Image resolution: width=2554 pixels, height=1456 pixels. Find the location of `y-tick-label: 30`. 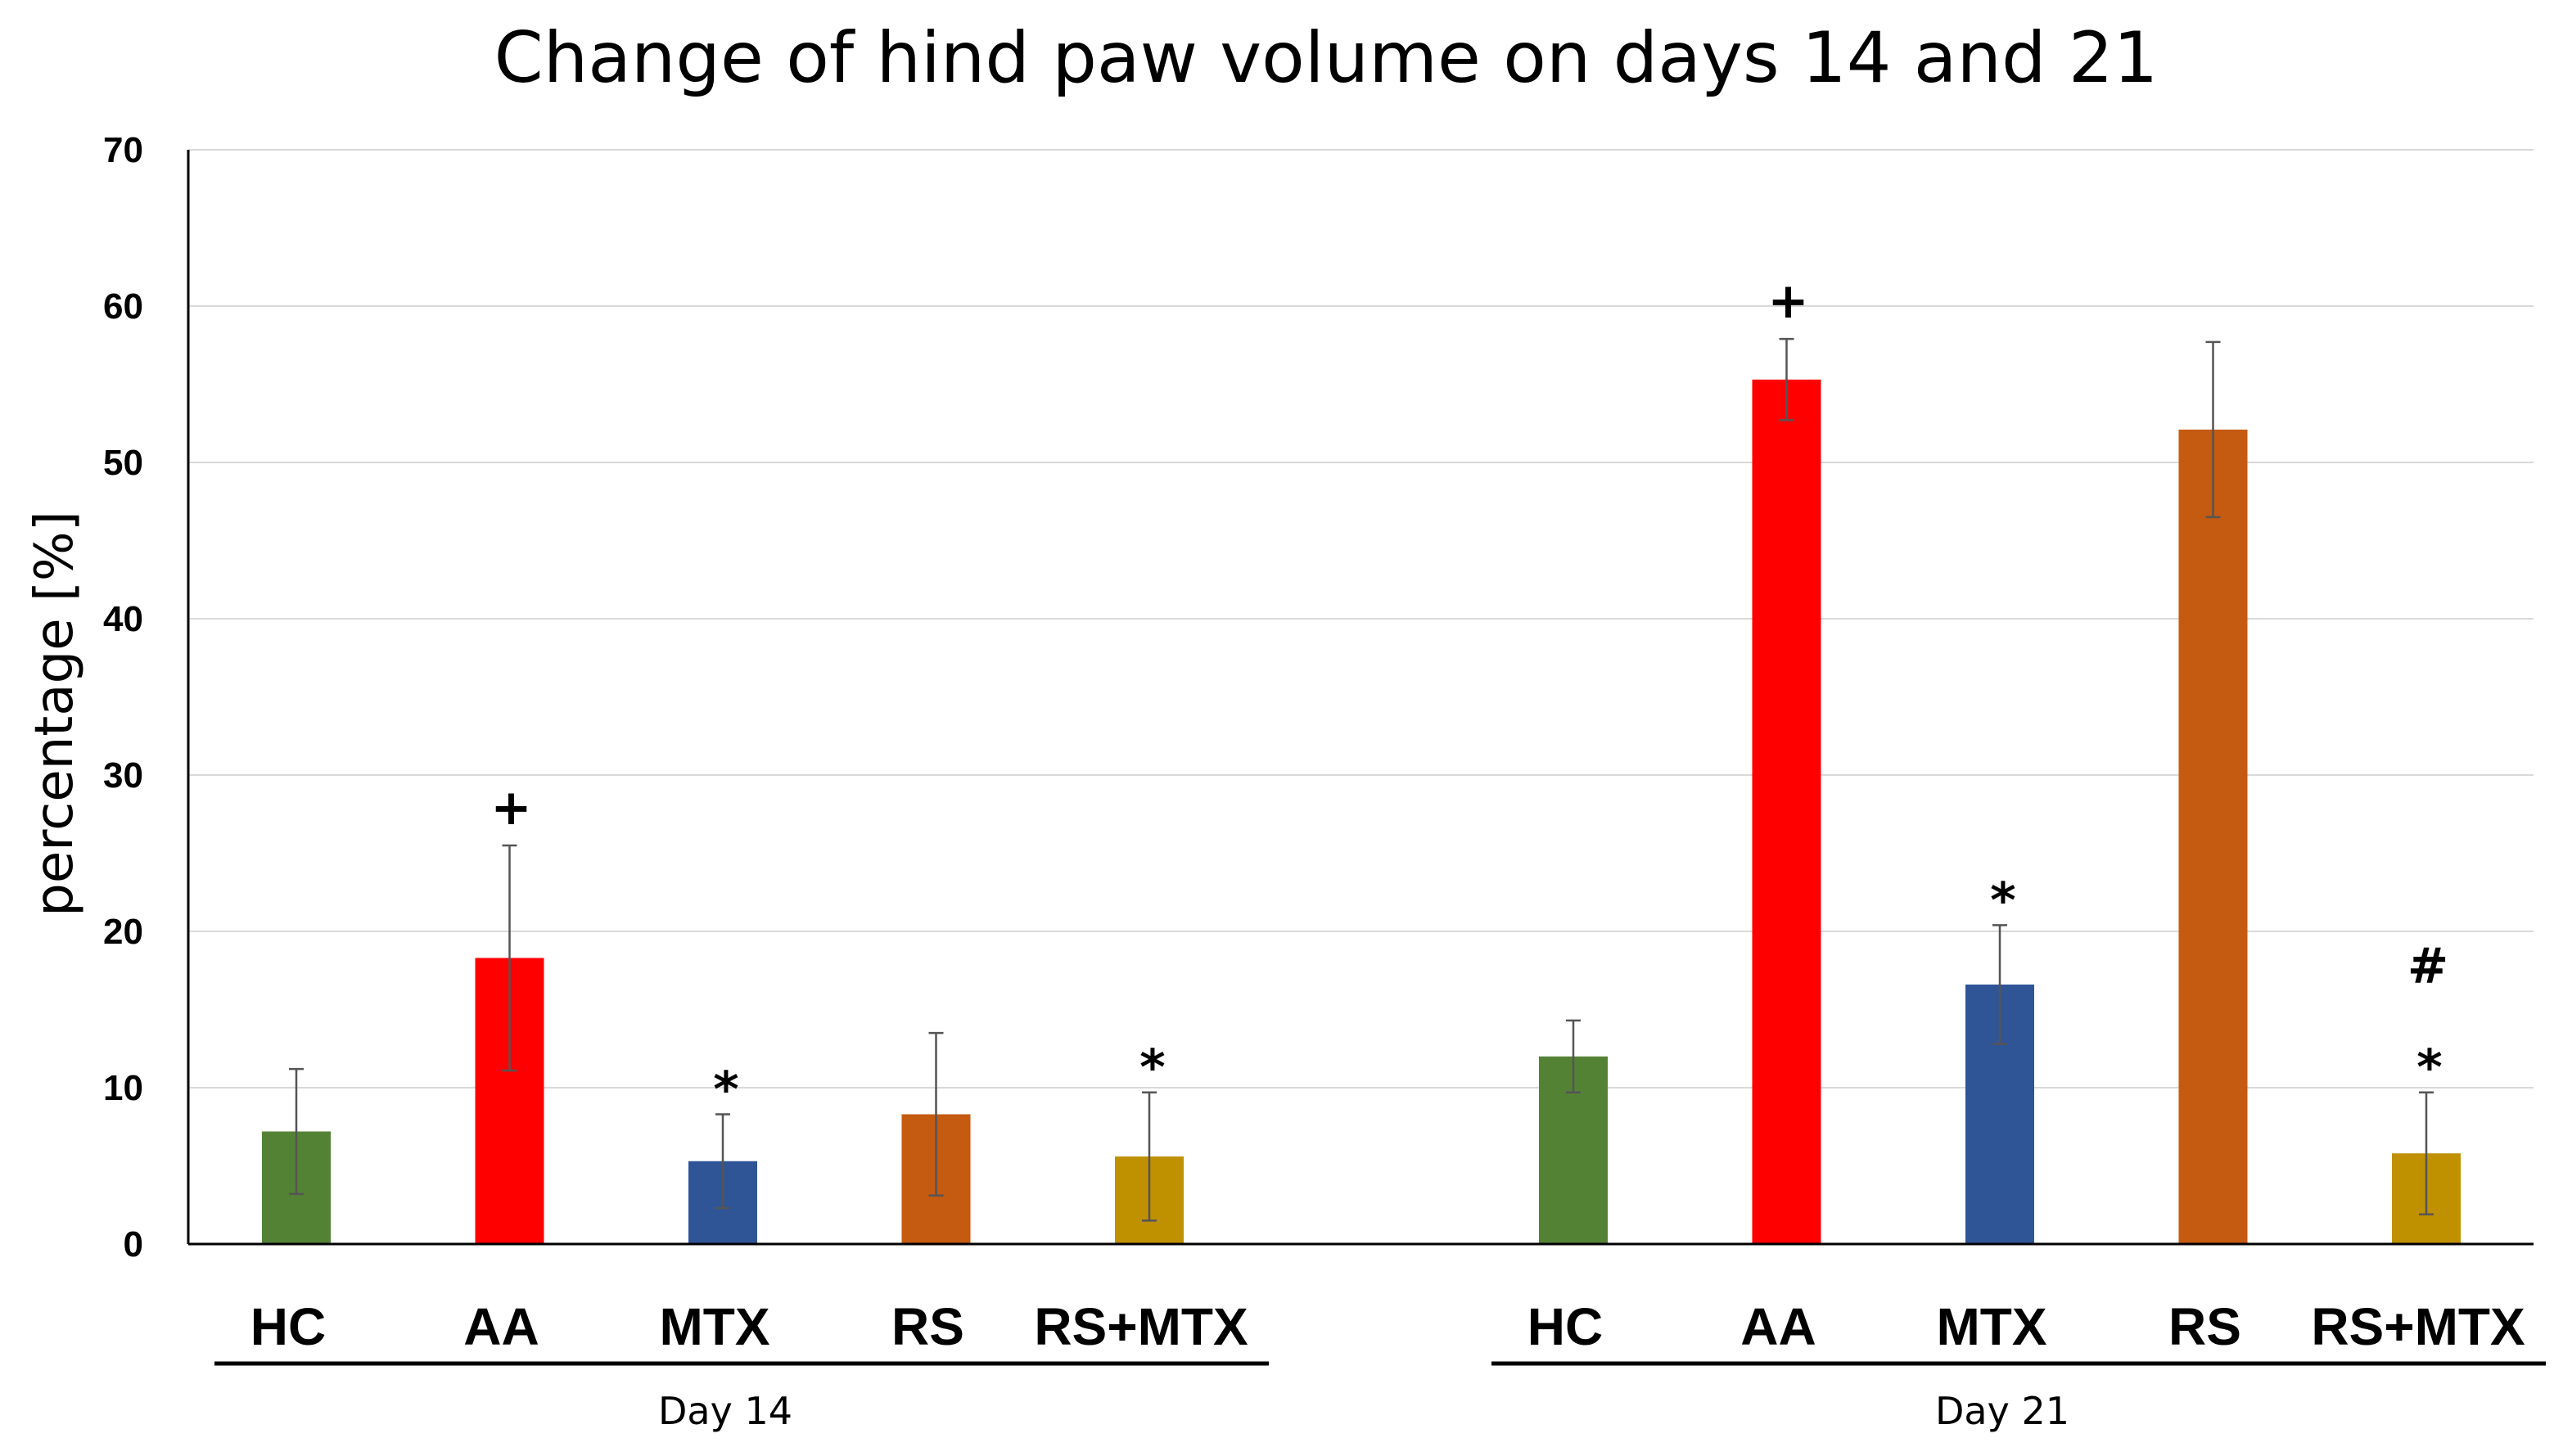

y-tick-label: 30 is located at coordinates (123, 775).